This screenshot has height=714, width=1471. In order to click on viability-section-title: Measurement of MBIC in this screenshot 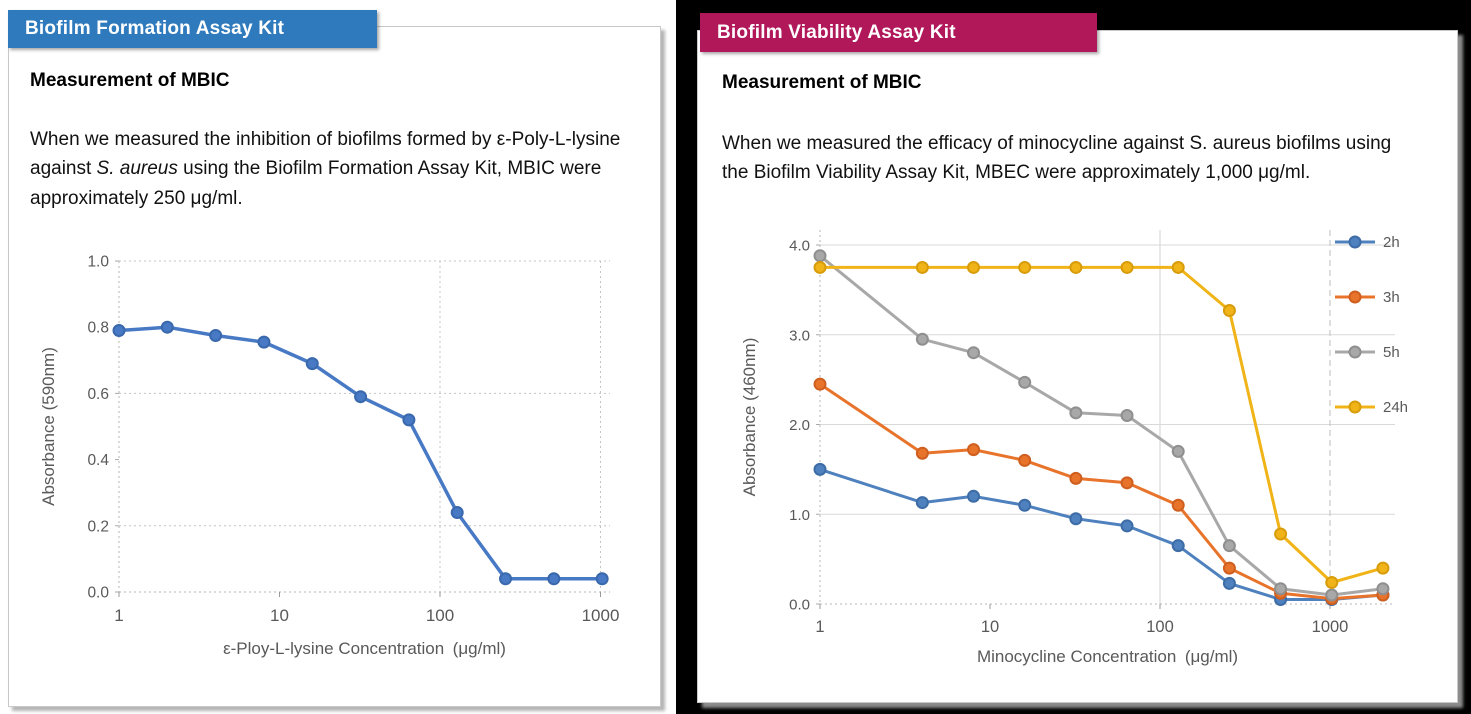, I will do `click(822, 82)`.